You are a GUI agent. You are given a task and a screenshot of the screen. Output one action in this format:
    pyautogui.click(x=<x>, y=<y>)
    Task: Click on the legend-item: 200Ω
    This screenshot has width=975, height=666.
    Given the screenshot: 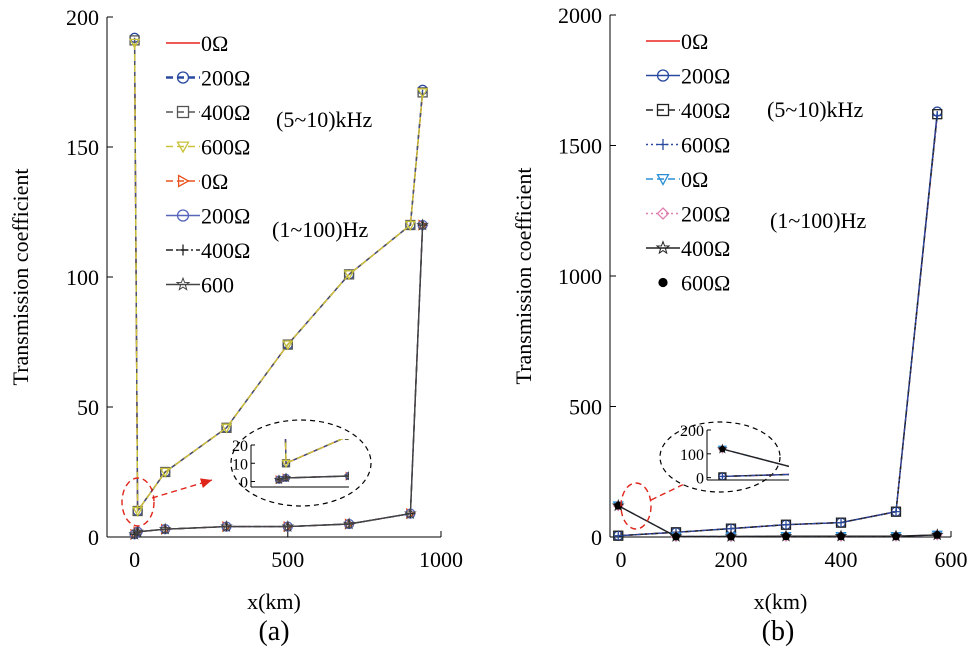 What is the action you would take?
    pyautogui.click(x=208, y=216)
    